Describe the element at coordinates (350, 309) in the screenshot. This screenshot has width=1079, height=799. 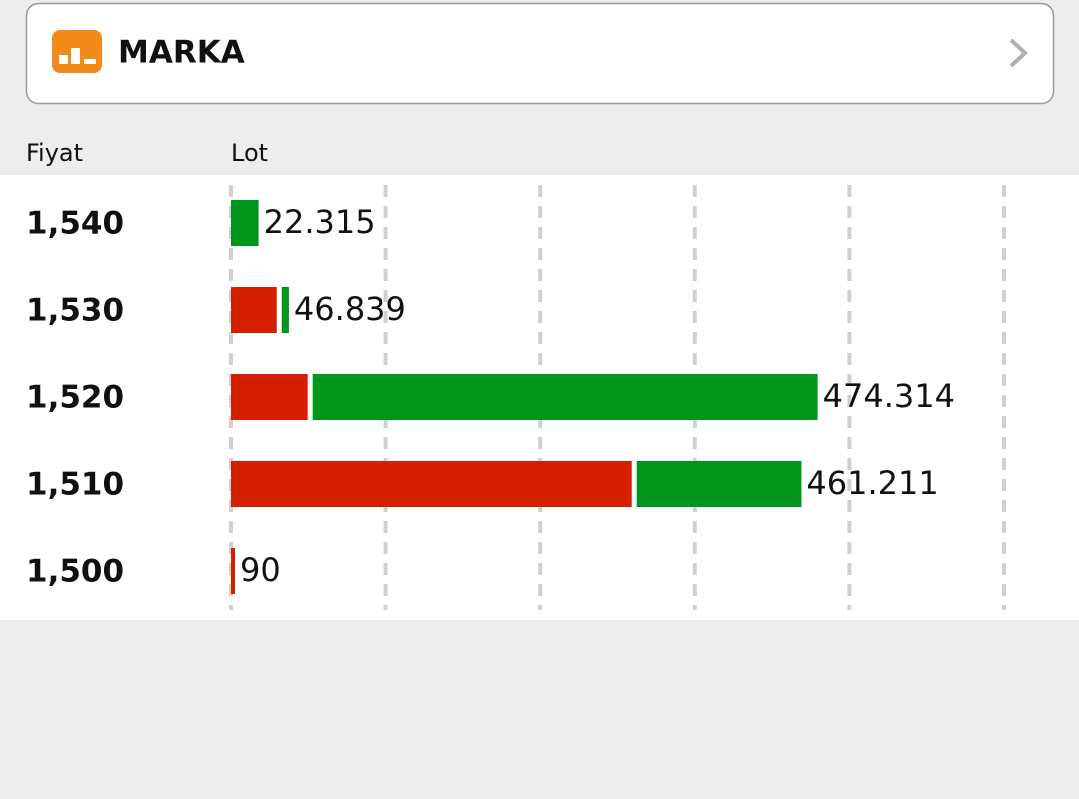
I see `value-label: 46.839` at that location.